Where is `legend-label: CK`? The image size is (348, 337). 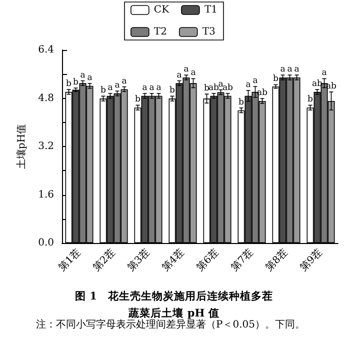 legend-label: CK is located at coordinates (162, 10).